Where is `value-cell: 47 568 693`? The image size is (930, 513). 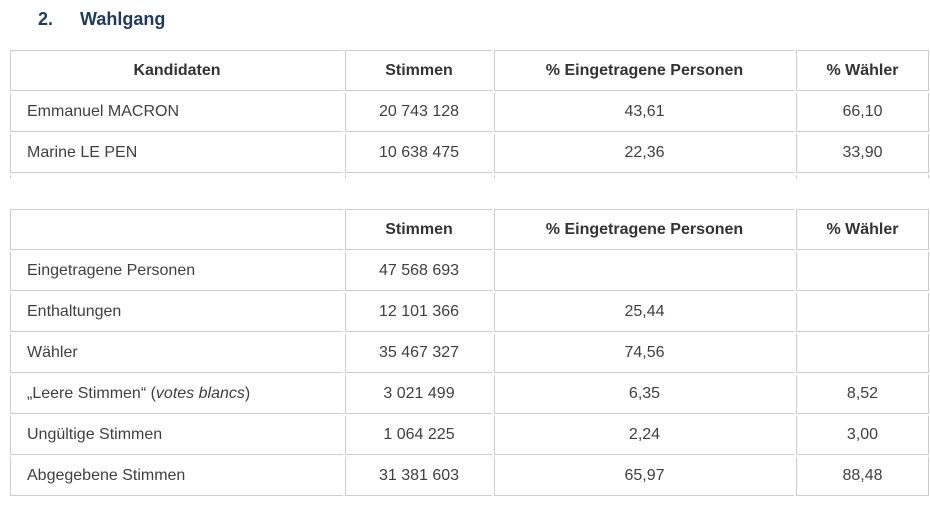 value-cell: 47 568 693 is located at coordinates (418, 271).